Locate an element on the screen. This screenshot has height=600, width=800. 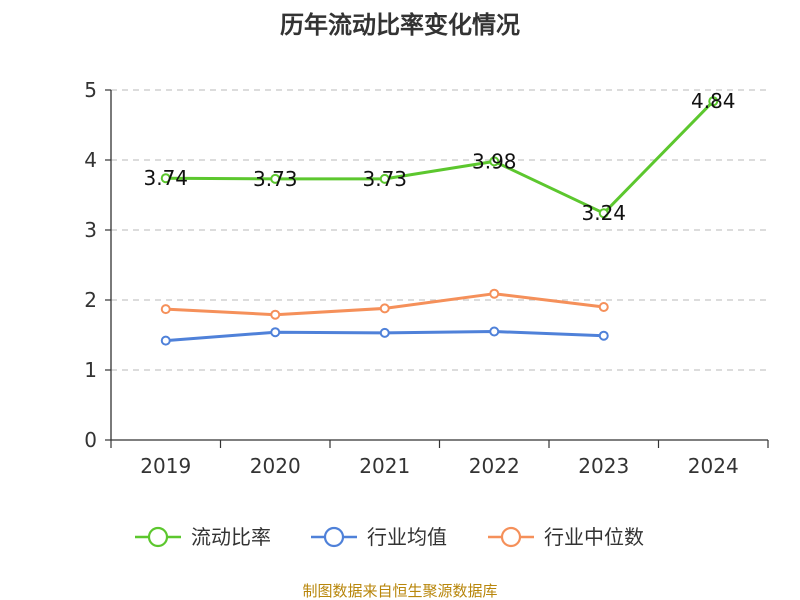
data-label: 3.24 is located at coordinates (603, 213).